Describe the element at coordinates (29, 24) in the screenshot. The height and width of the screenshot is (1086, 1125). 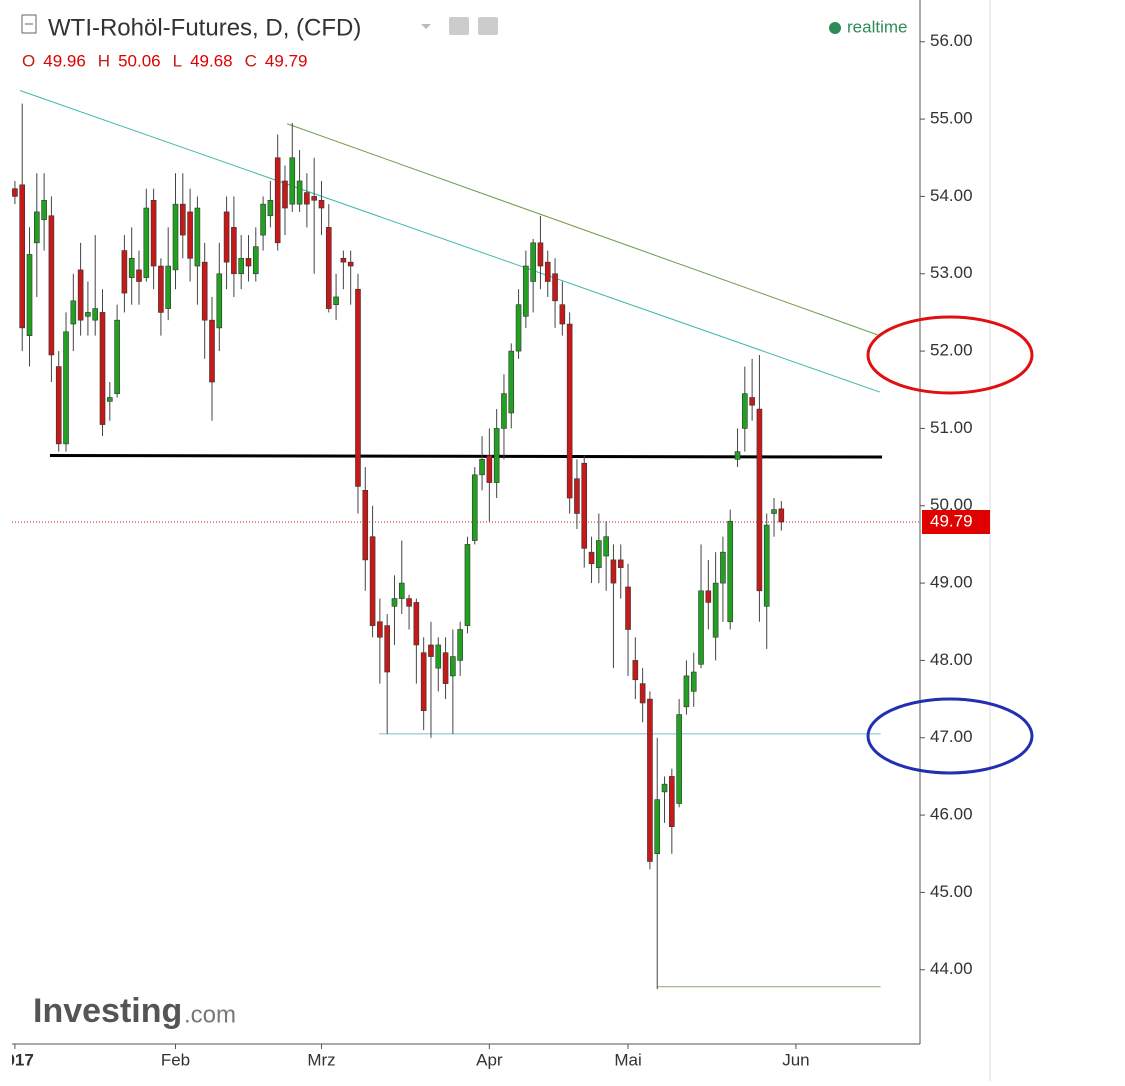
I see `collapse-icon` at that location.